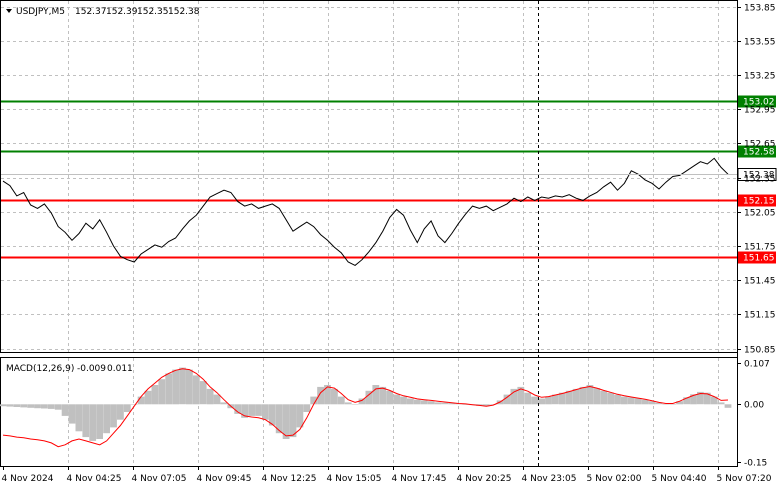 The height and width of the screenshot is (489, 781). I want to click on x-tick-label: 4 Nov 20:25, so click(484, 479).